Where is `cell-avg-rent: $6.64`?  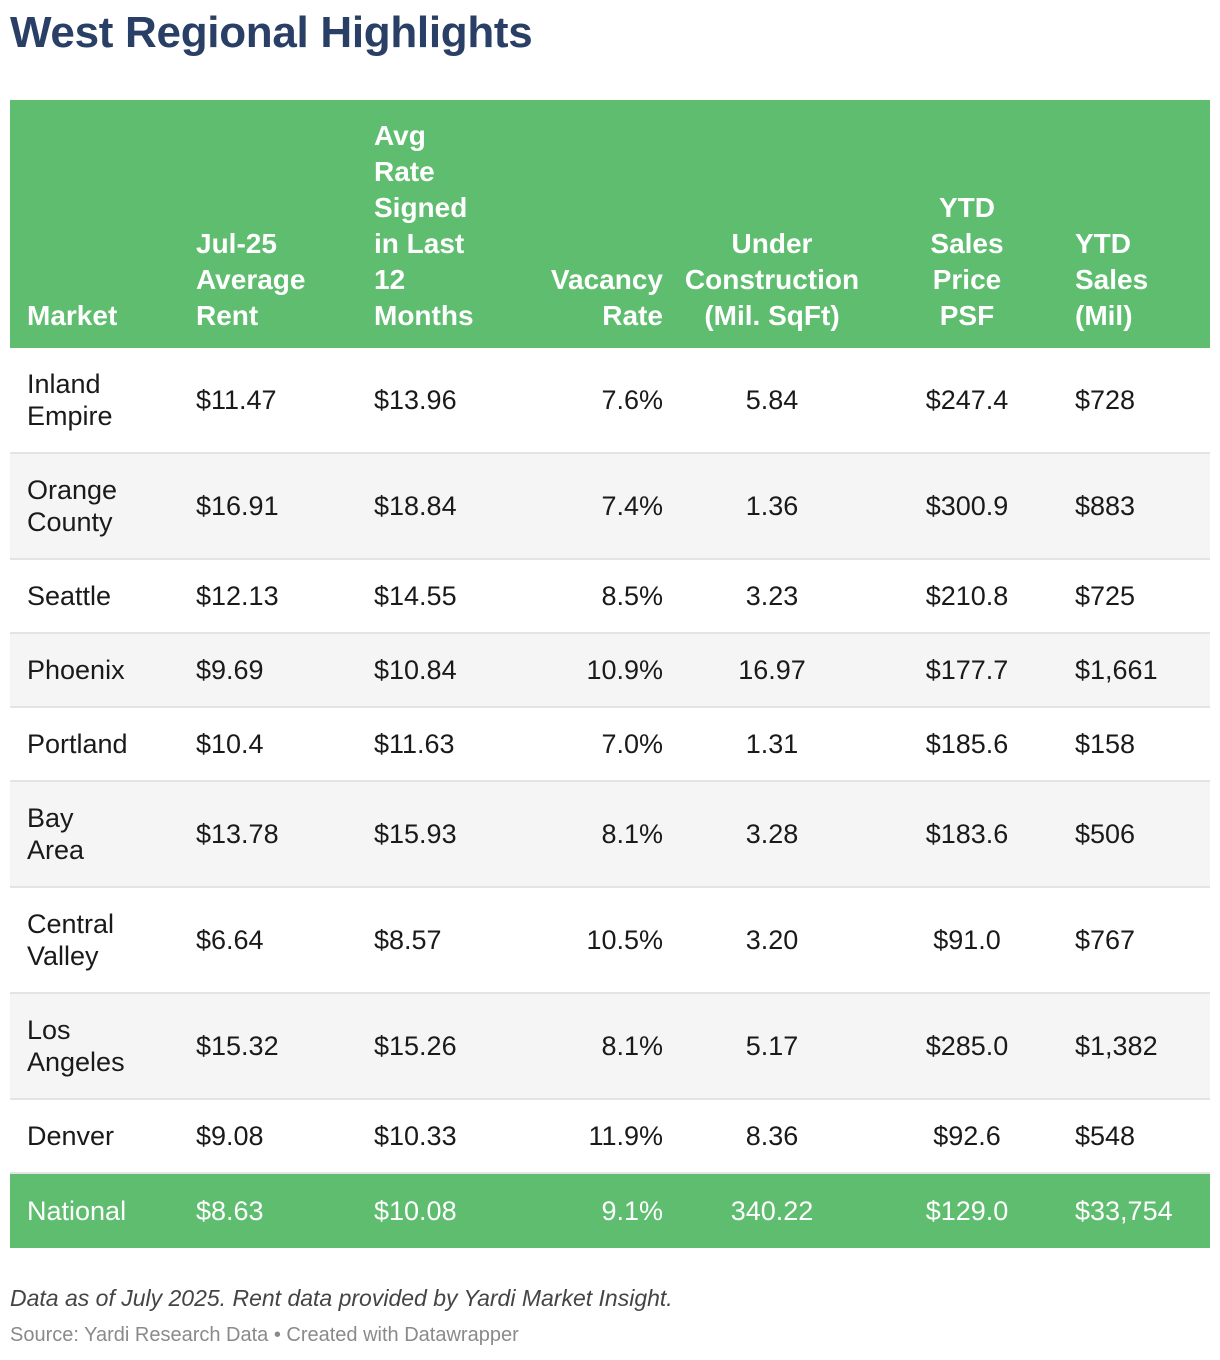 cell-avg-rent: $6.64 is located at coordinates (230, 940).